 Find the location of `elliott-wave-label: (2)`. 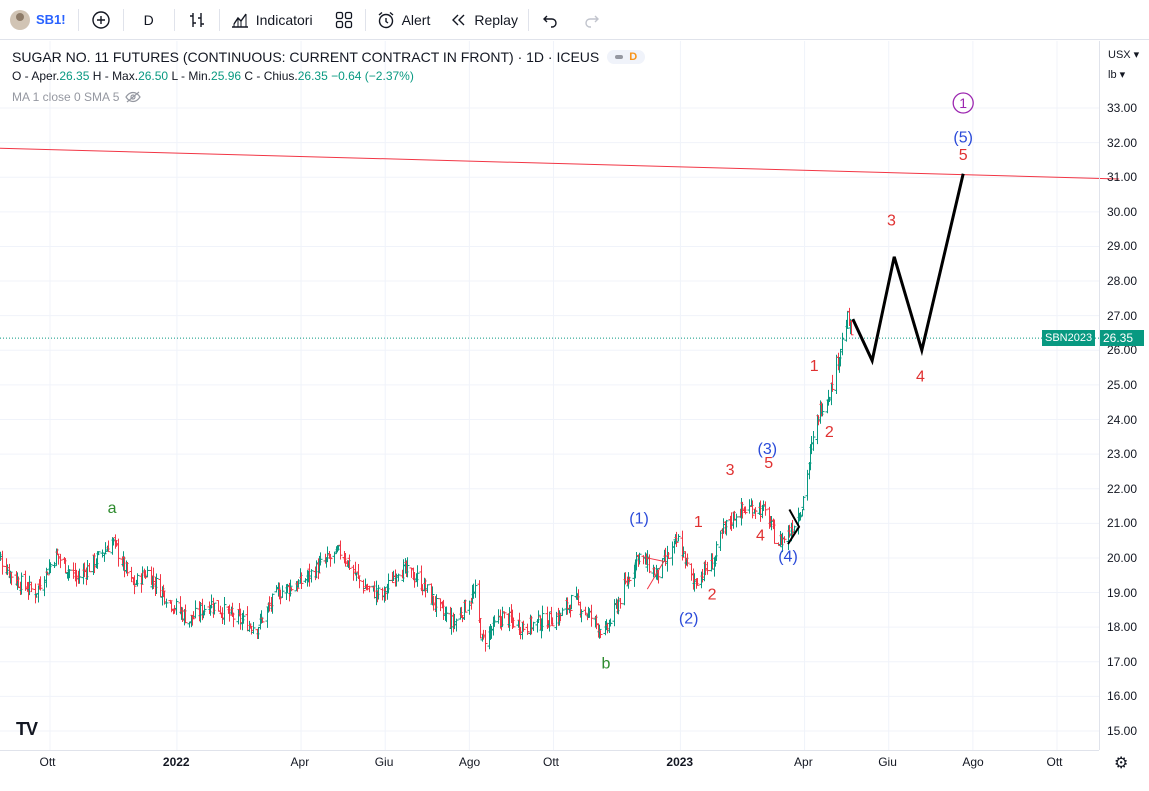

elliott-wave-label: (2) is located at coordinates (689, 619).